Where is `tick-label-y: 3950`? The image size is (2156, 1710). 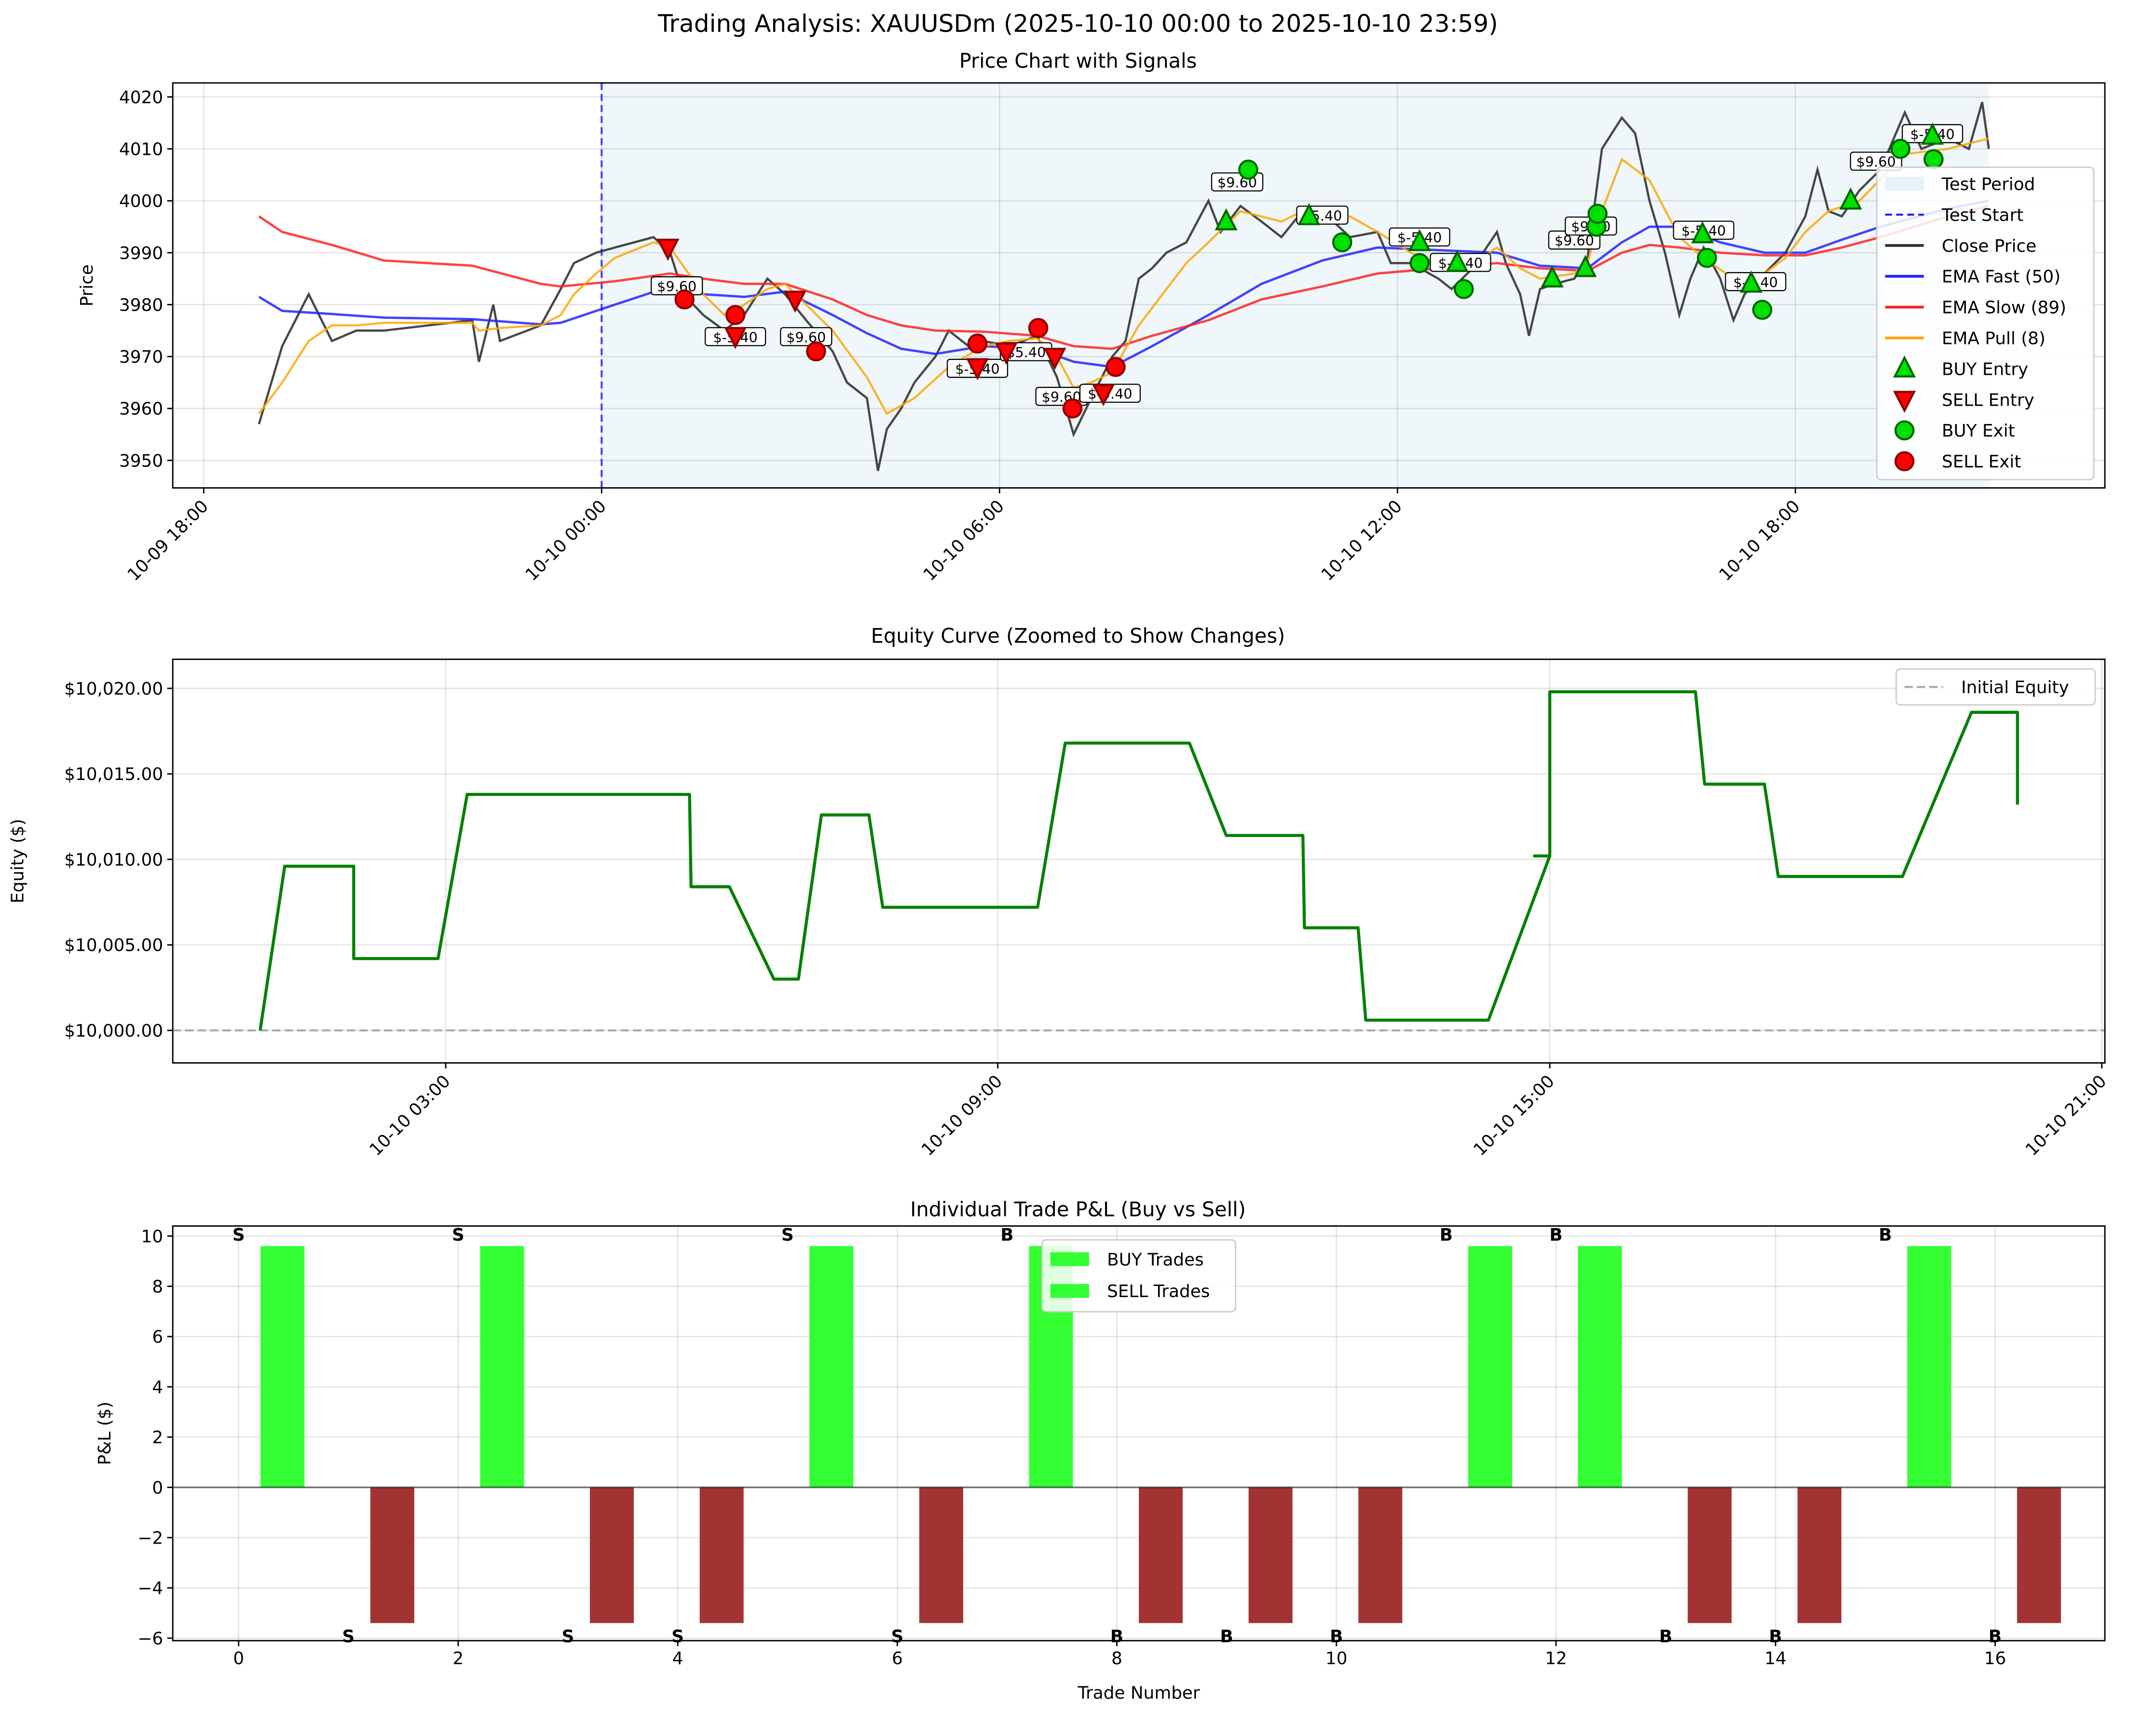 tick-label-y: 3950 is located at coordinates (141, 461).